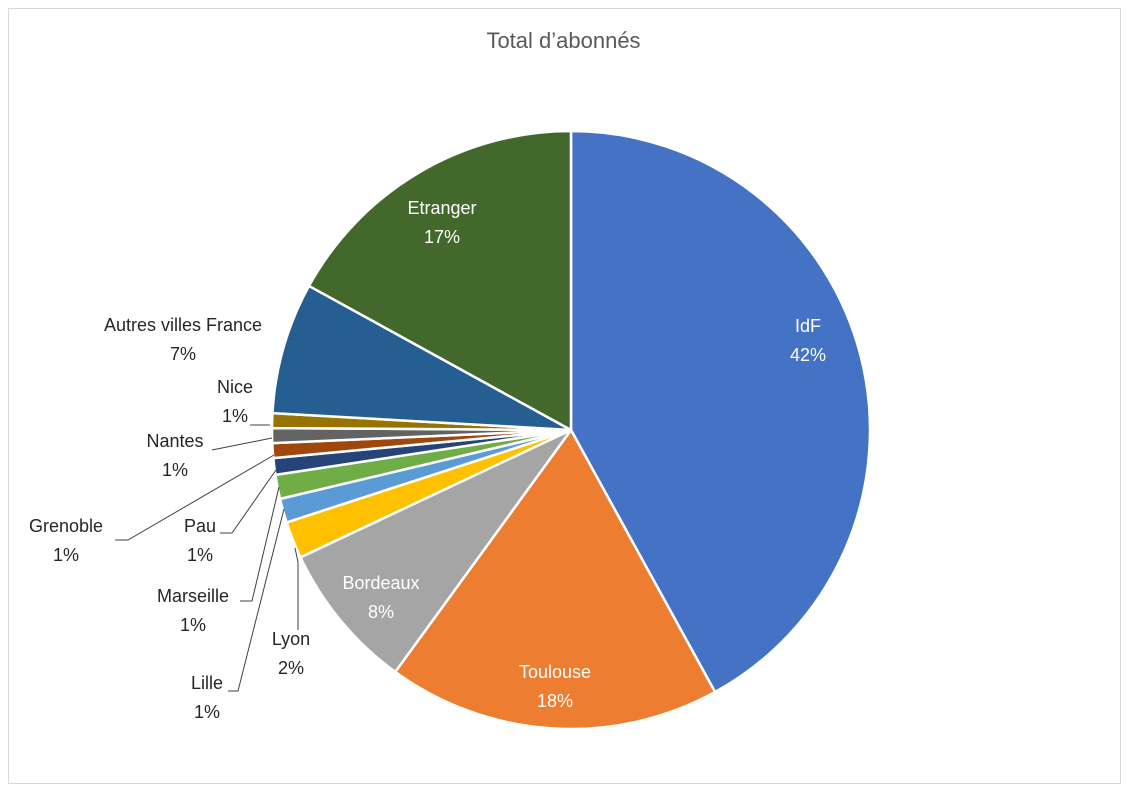  I want to click on slice-percent-nice: 1%, so click(235, 416).